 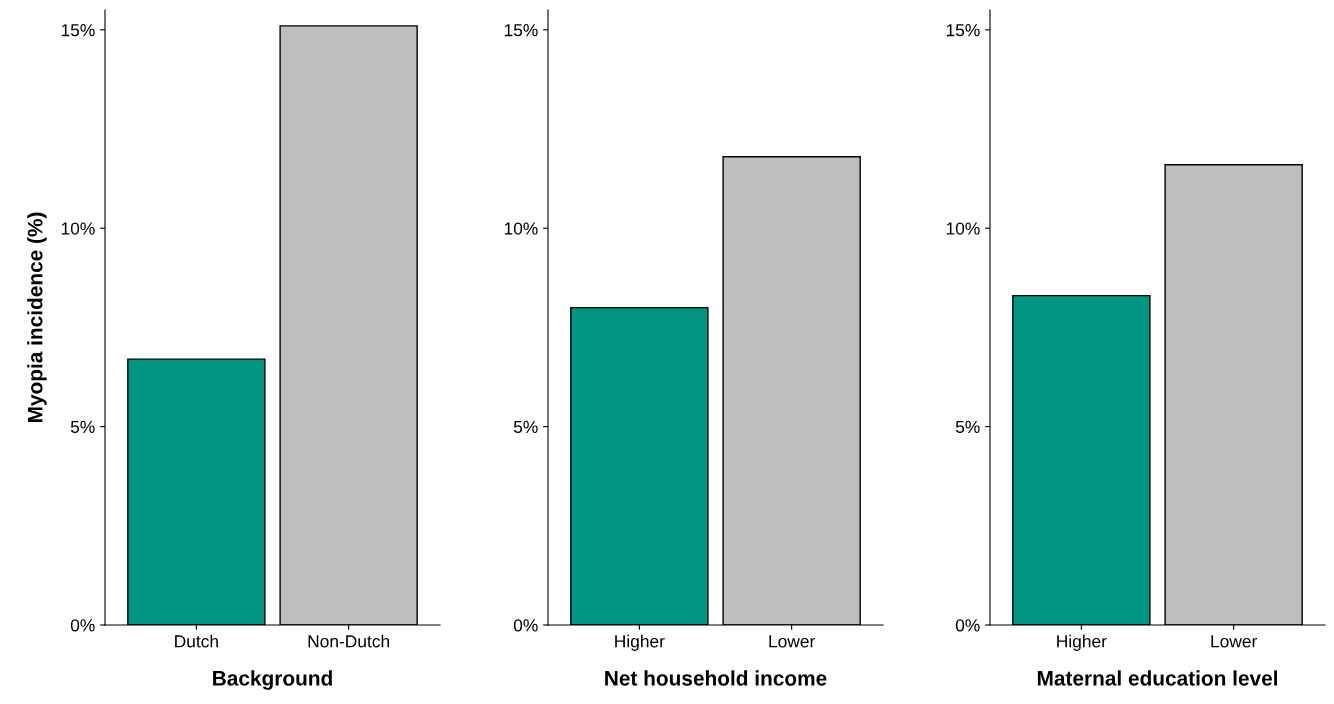 I want to click on x-axis-title: Net household income, so click(x=716, y=678).